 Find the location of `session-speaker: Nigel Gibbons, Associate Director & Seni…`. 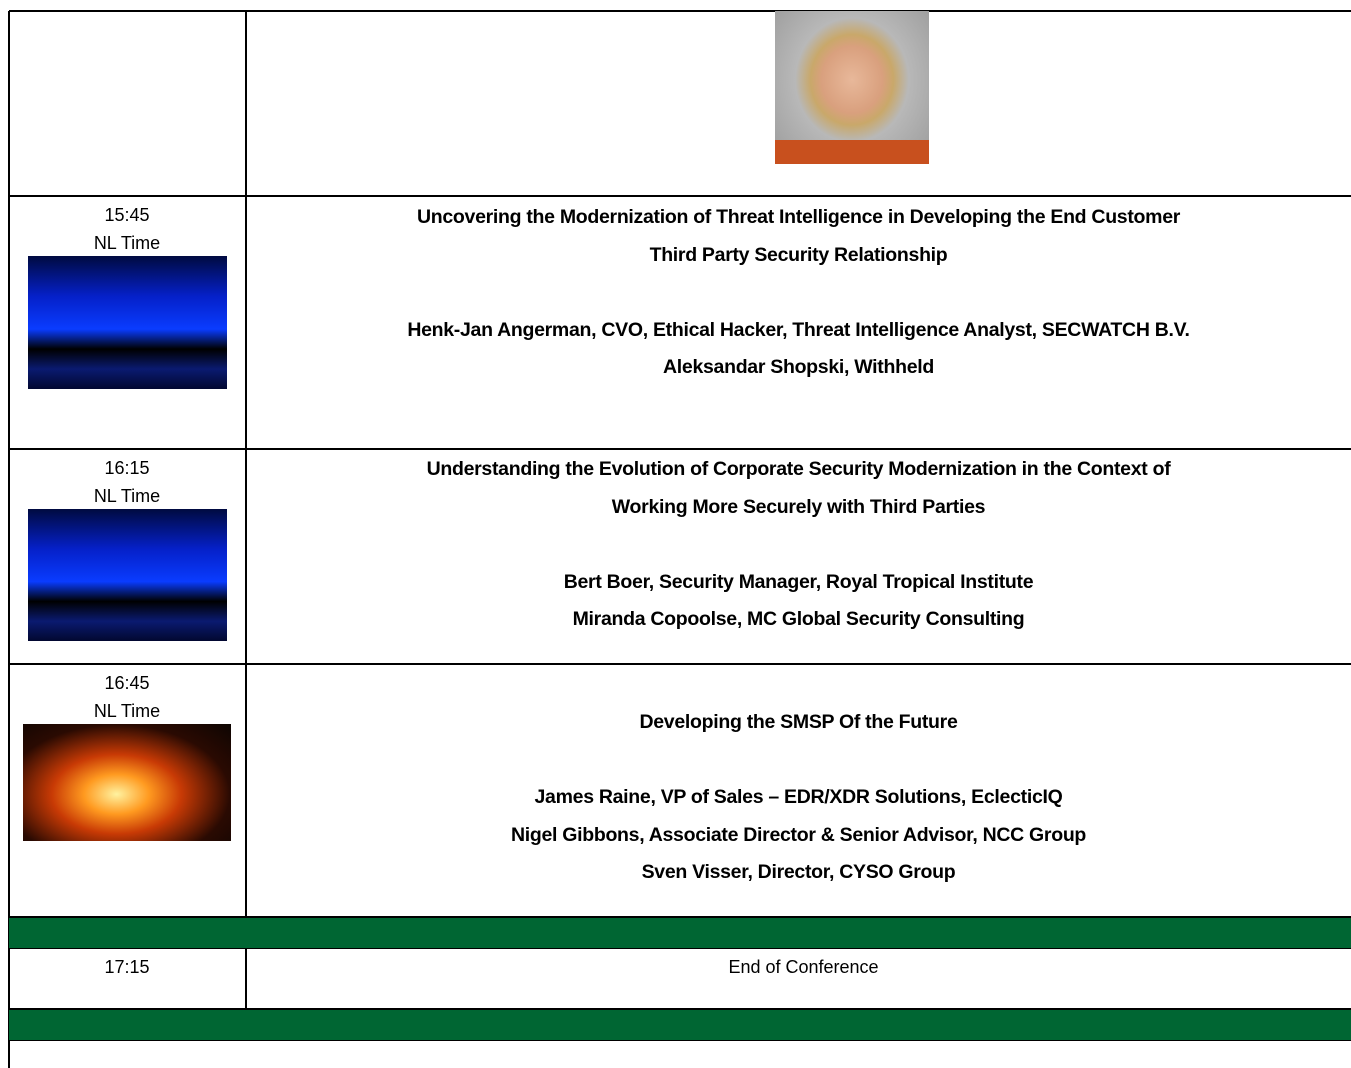

session-speaker: Nigel Gibbons, Associate Director & Seni… is located at coordinates (798, 834).